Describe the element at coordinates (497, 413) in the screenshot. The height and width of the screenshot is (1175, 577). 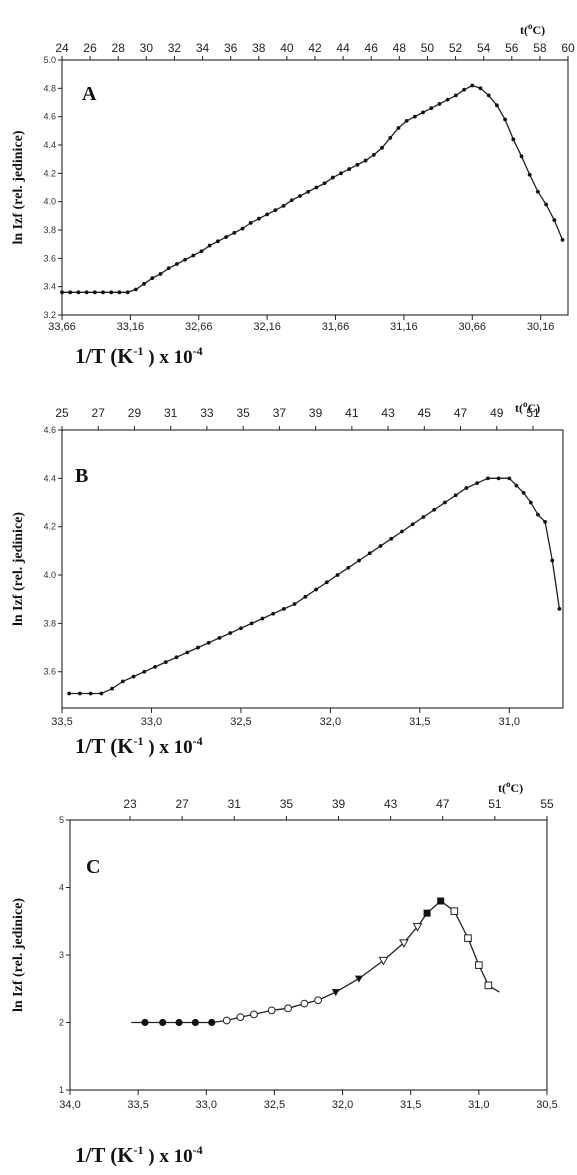
I see `top-tick-label: 49` at that location.